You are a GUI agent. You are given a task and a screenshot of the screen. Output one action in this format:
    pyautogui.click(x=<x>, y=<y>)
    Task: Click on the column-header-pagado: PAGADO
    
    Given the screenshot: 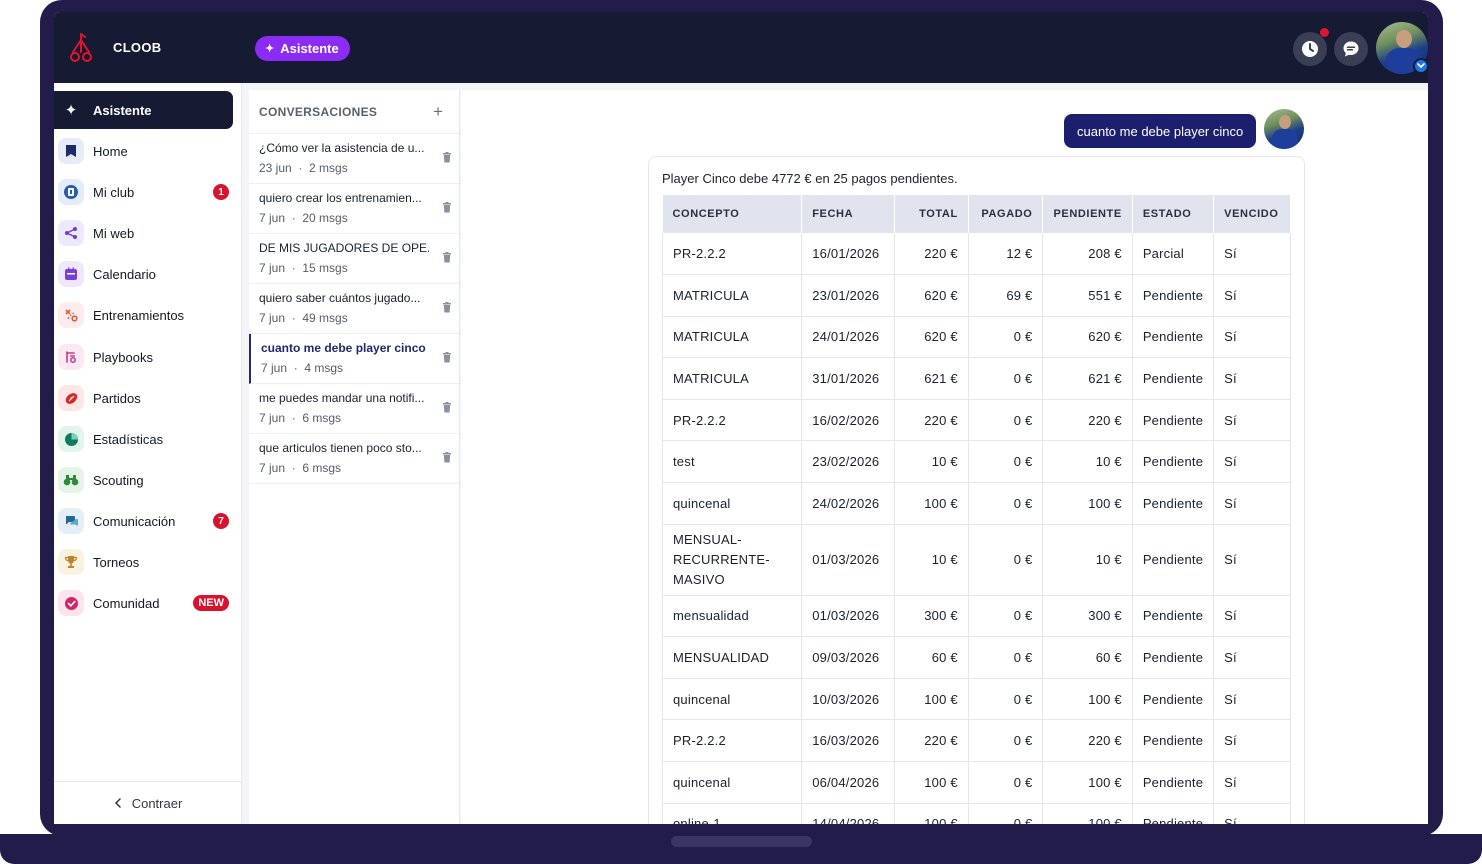 What is the action you would take?
    pyautogui.click(x=1006, y=214)
    